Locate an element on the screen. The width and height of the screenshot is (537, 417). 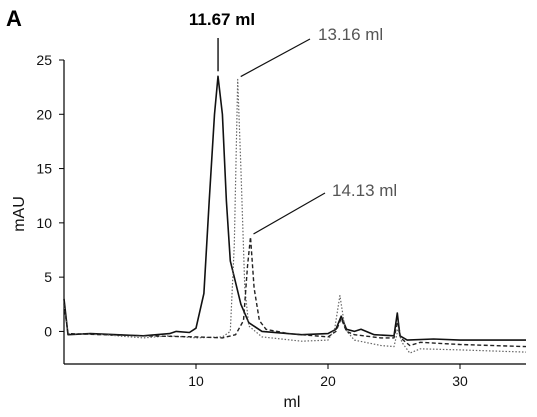
x-axis-label: ml is located at coordinates (292, 402).